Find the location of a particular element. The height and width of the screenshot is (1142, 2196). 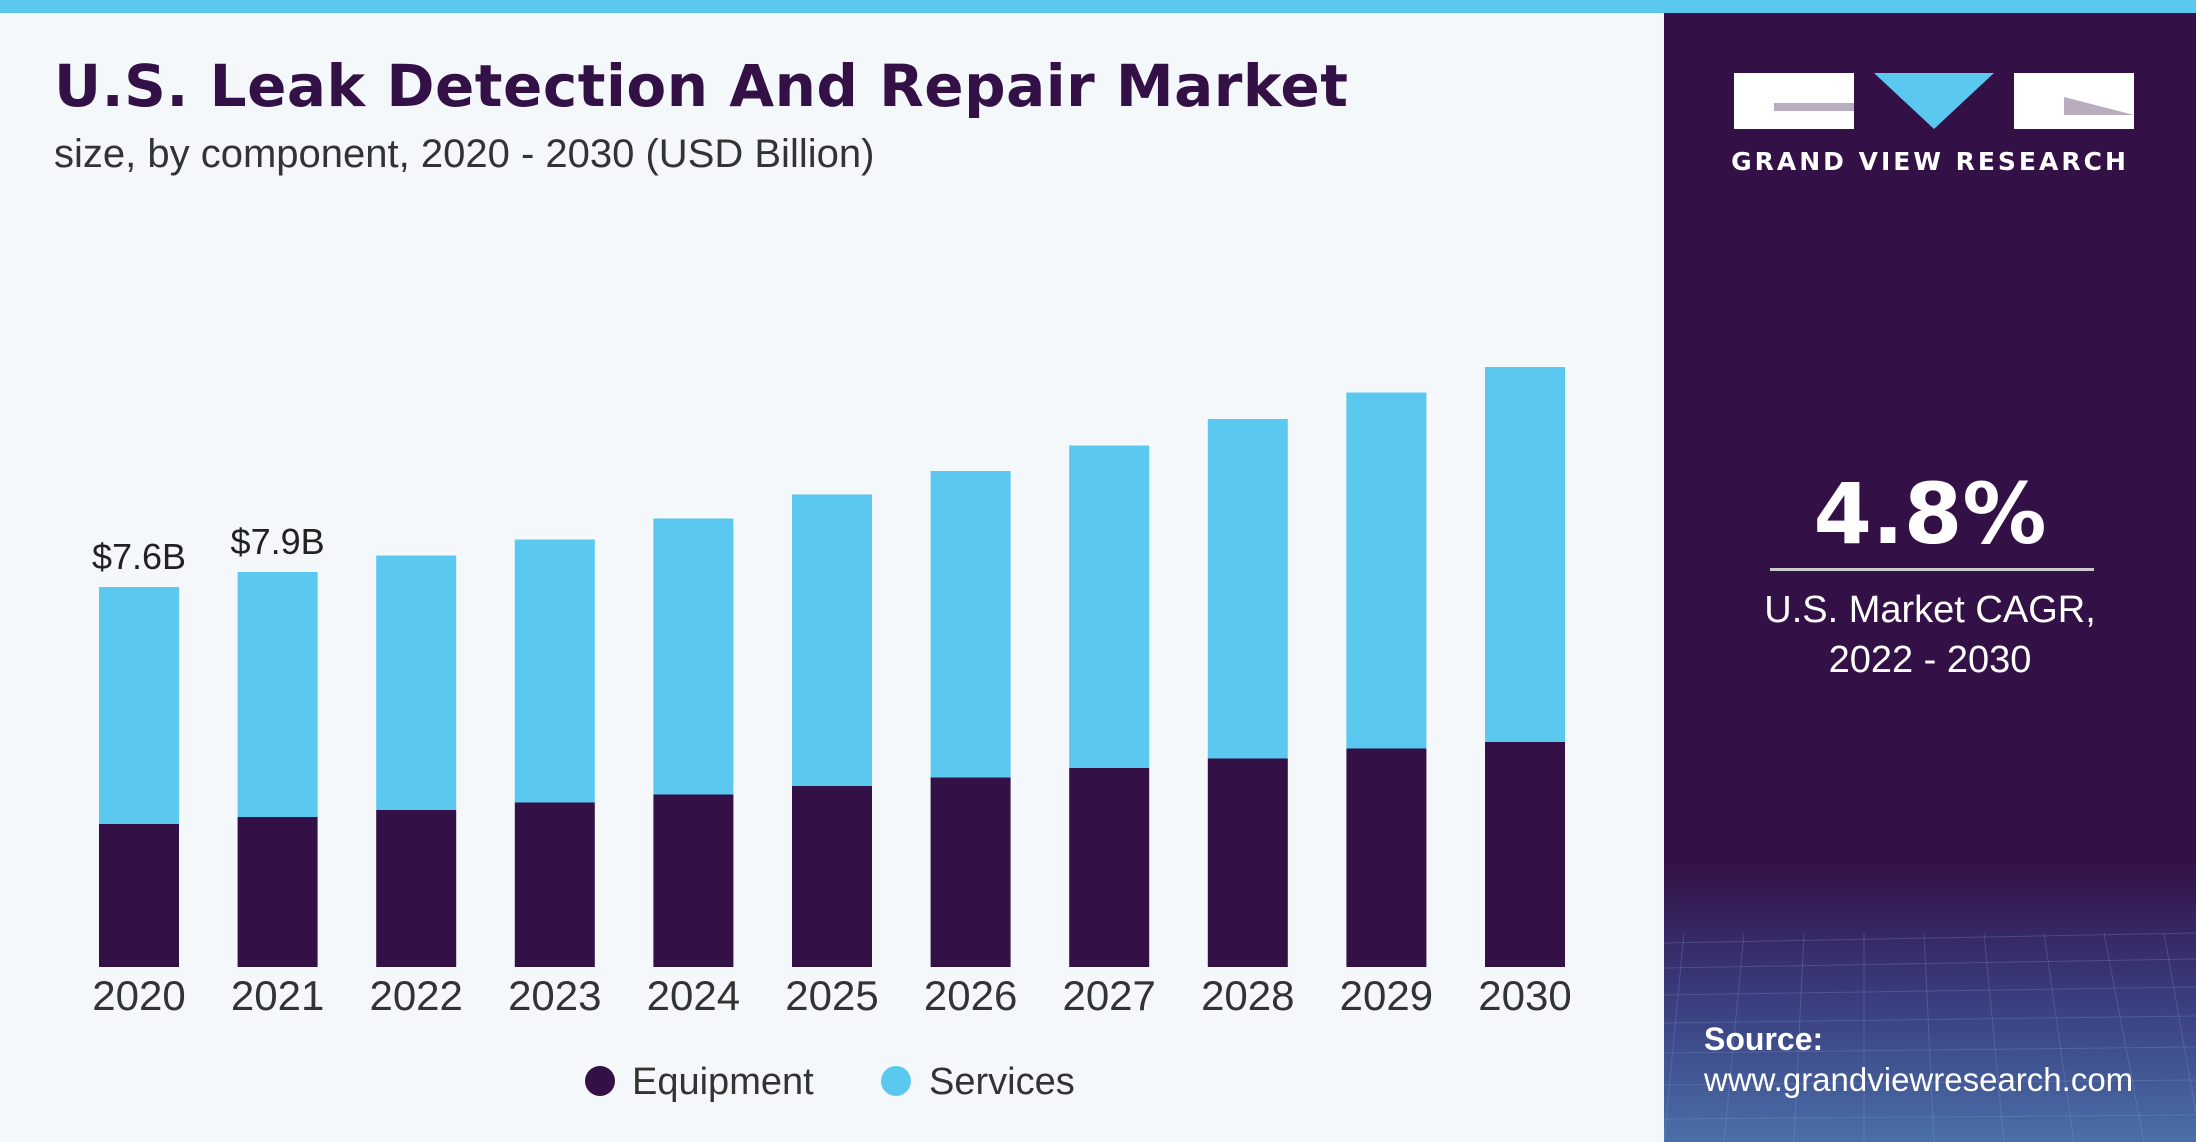

x-tick-label-2030: 2030 is located at coordinates (1524, 995).